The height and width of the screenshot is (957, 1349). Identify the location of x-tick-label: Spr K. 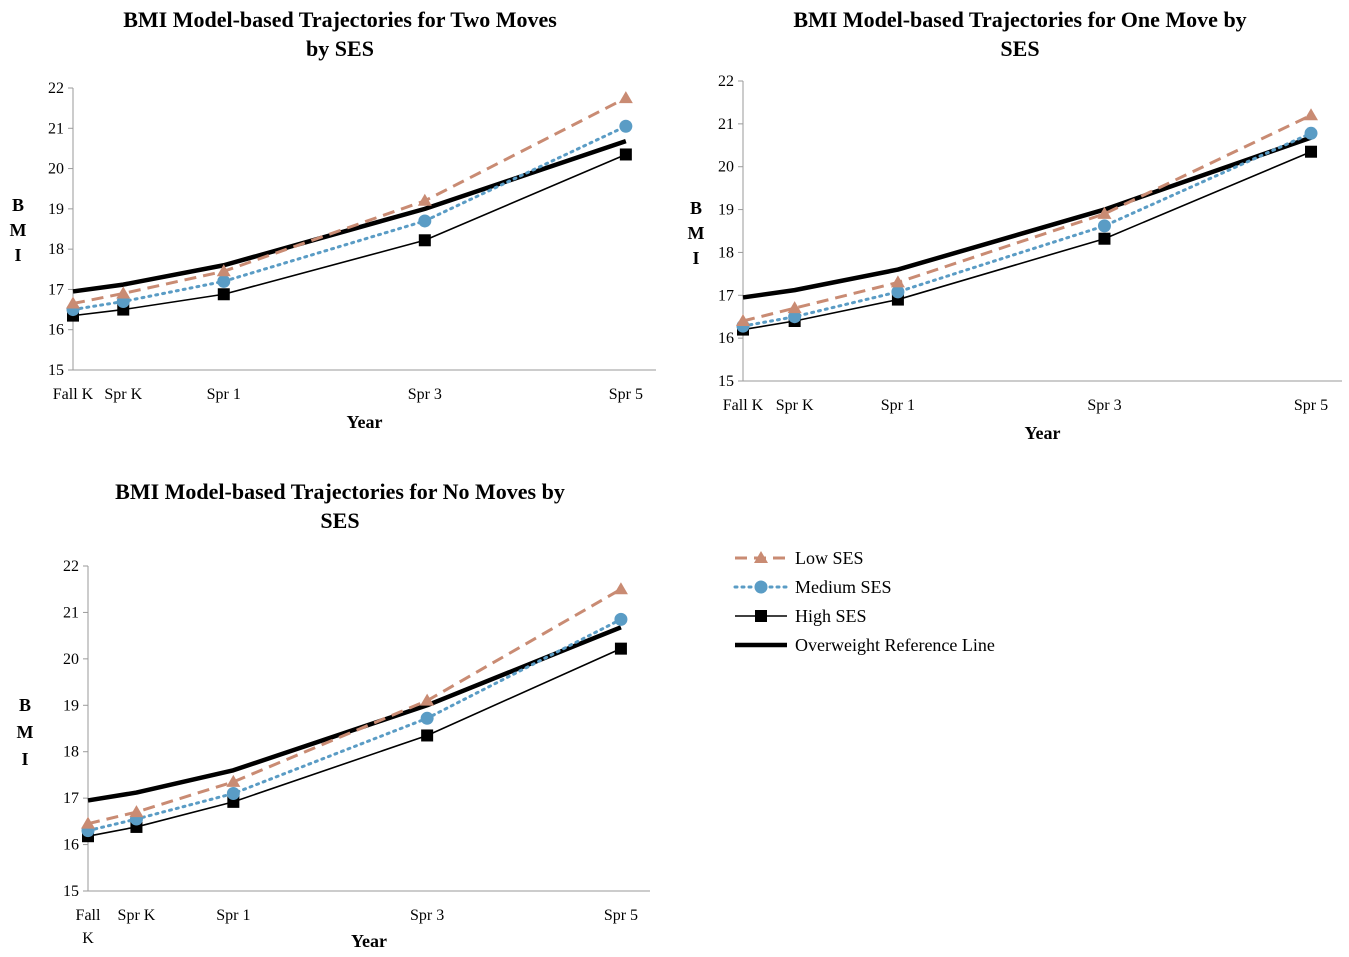
(123, 394).